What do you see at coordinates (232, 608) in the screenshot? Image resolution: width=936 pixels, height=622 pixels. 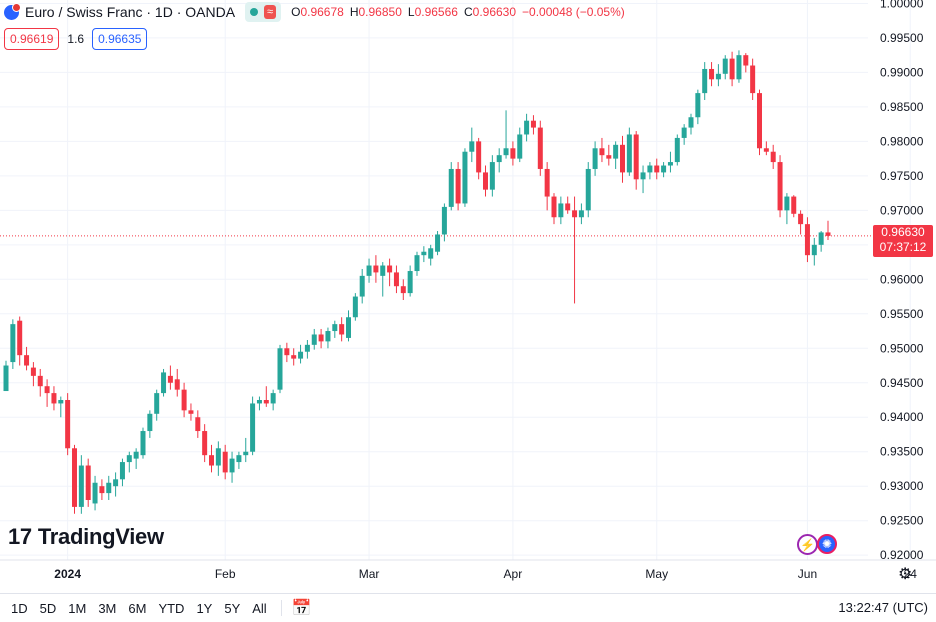 I see `tf-5y-button: 5Y` at bounding box center [232, 608].